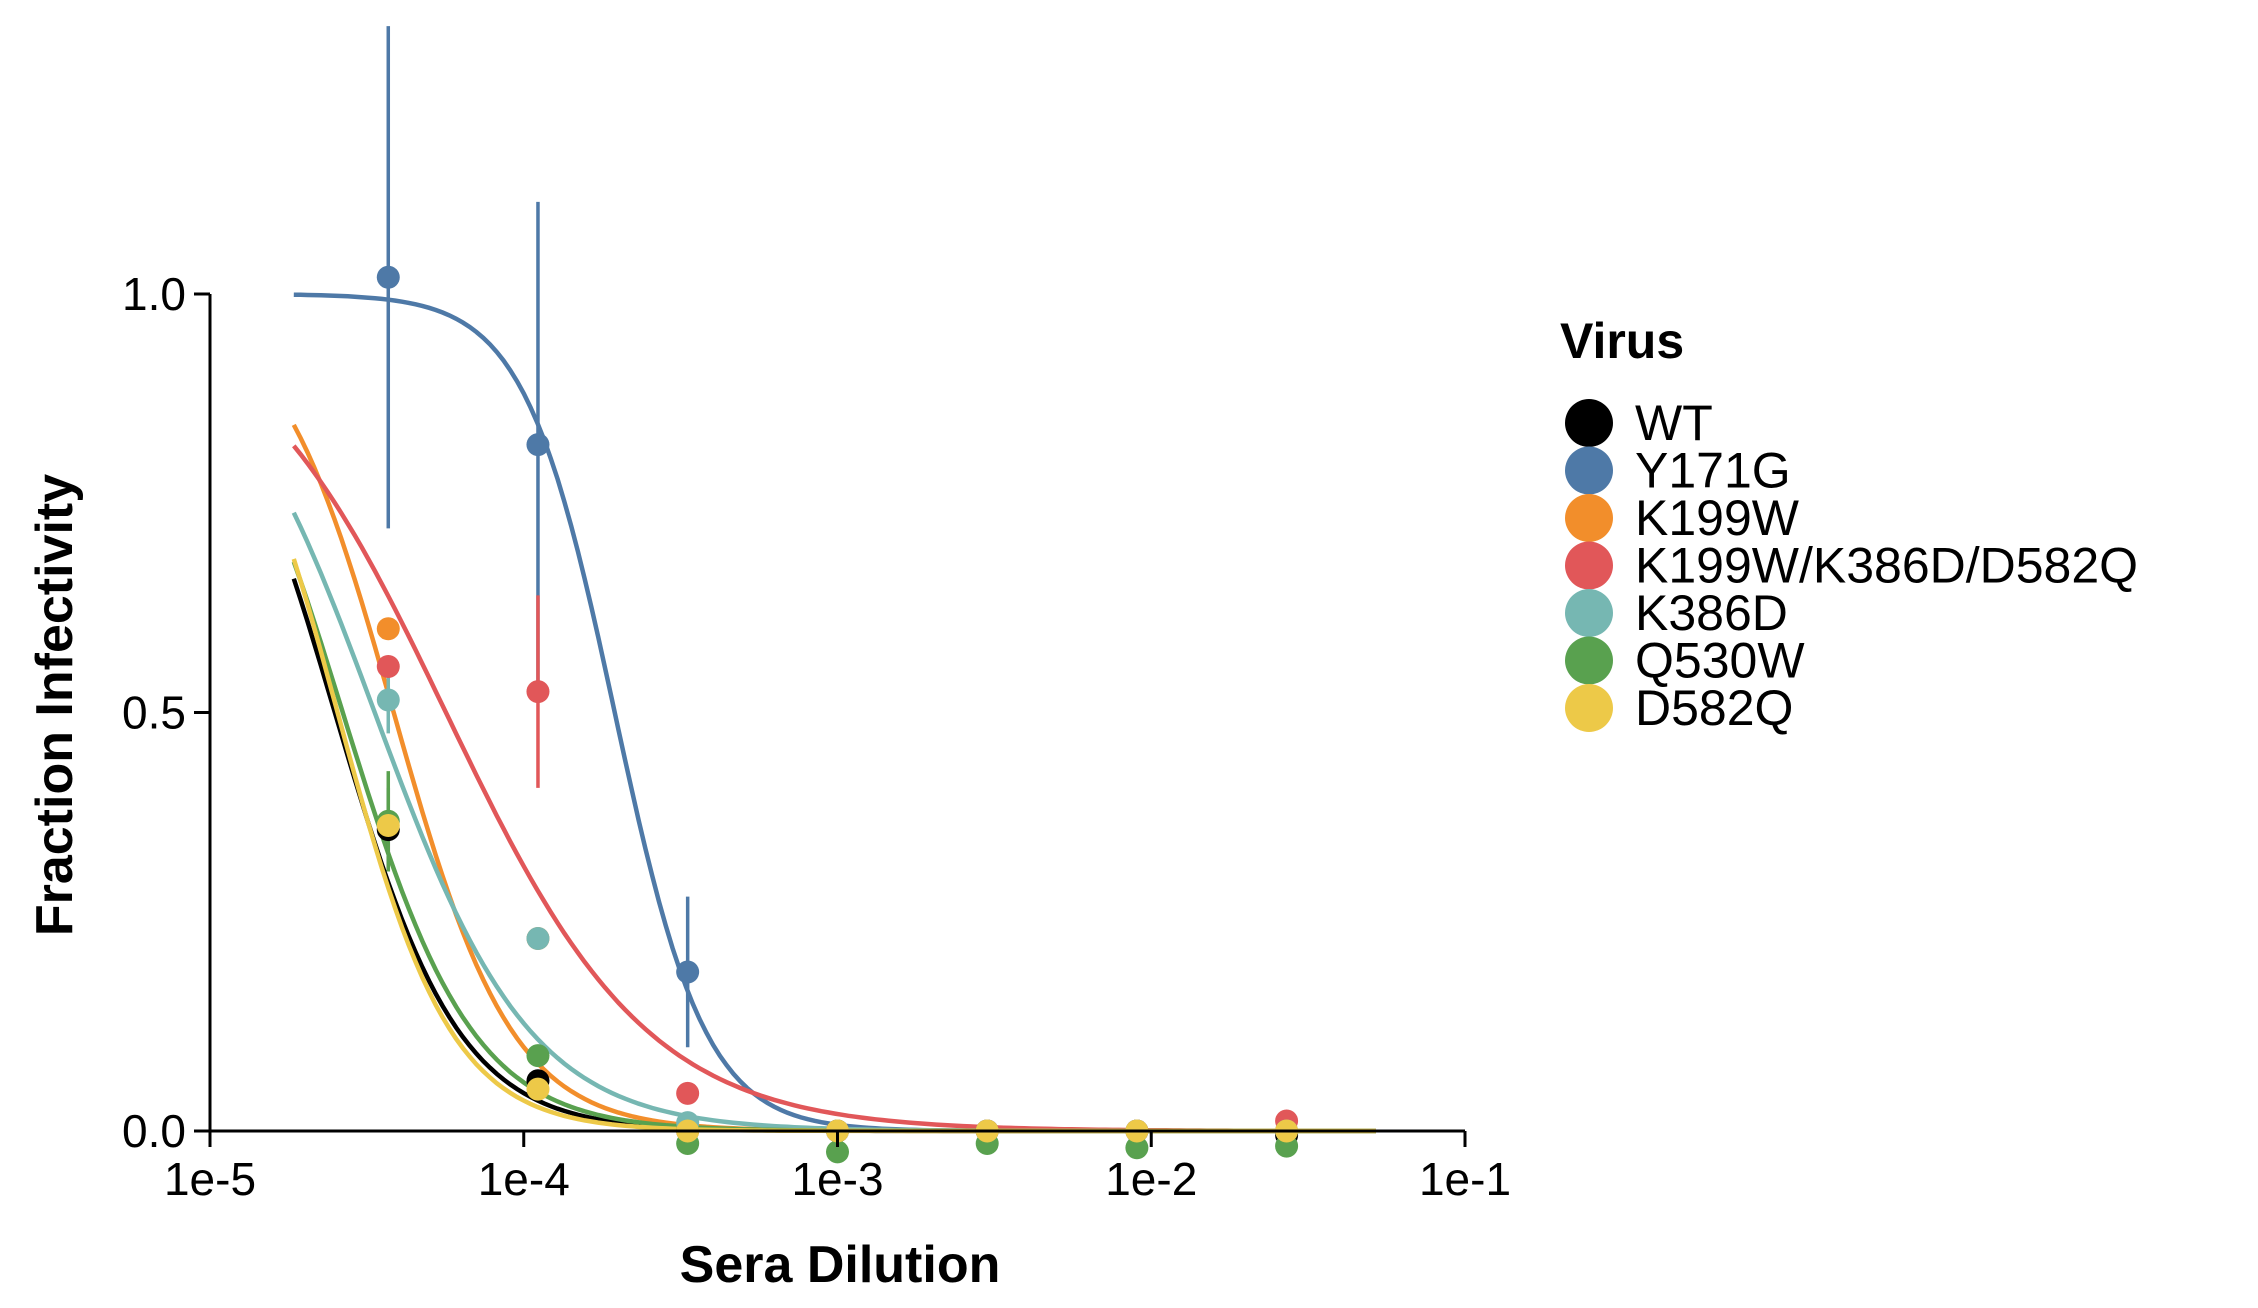 This screenshot has width=2258, height=1308. Describe the element at coordinates (154, 1131) in the screenshot. I see `y-tick-label: 0.0` at that location.